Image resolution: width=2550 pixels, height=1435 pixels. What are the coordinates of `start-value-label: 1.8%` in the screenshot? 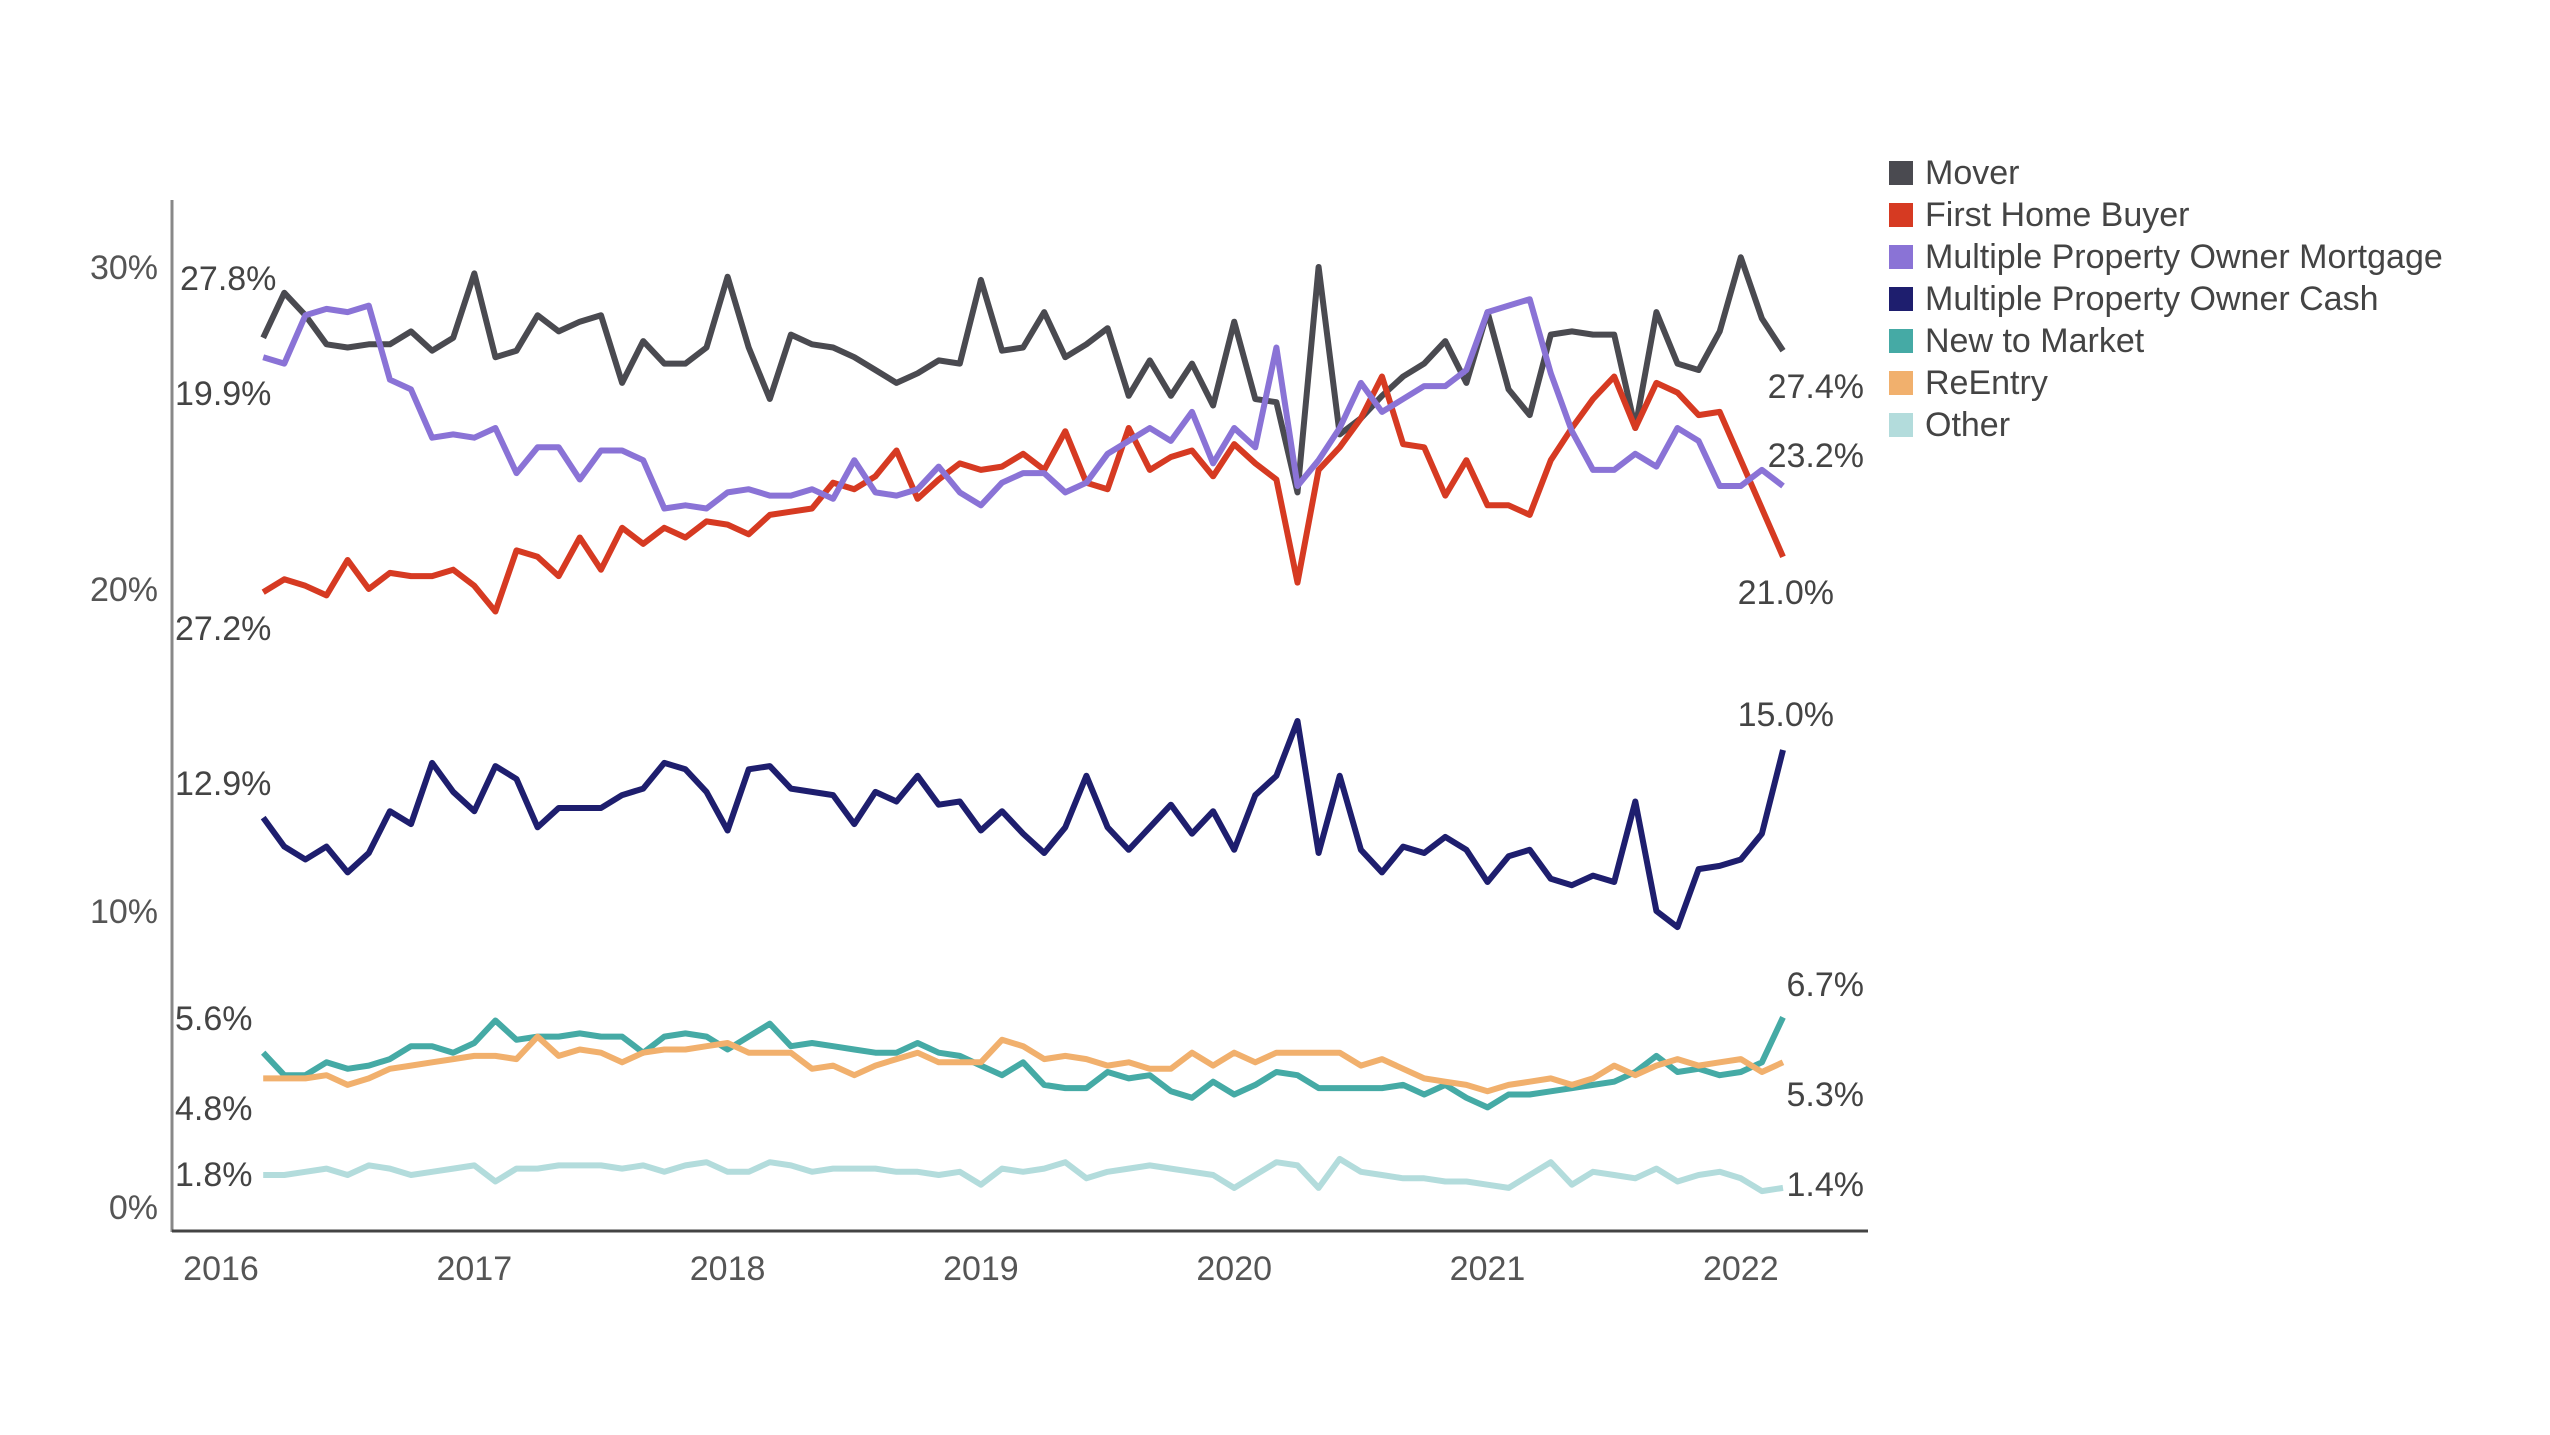 It's located at (214, 1175).